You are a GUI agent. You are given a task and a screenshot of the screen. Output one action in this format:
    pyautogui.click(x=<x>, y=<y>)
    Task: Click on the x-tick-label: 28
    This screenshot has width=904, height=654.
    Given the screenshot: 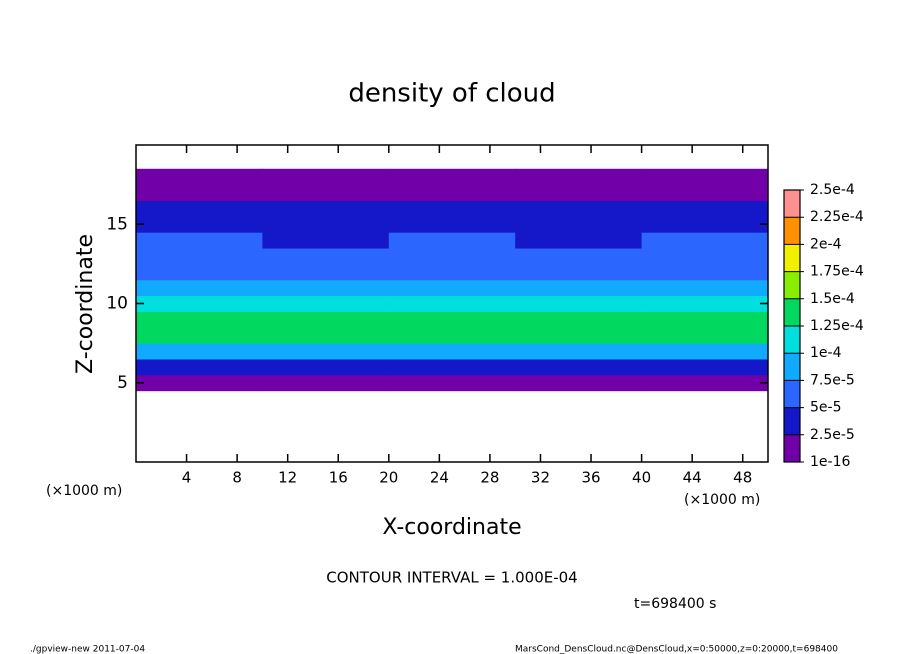 What is the action you would take?
    pyautogui.click(x=489, y=478)
    